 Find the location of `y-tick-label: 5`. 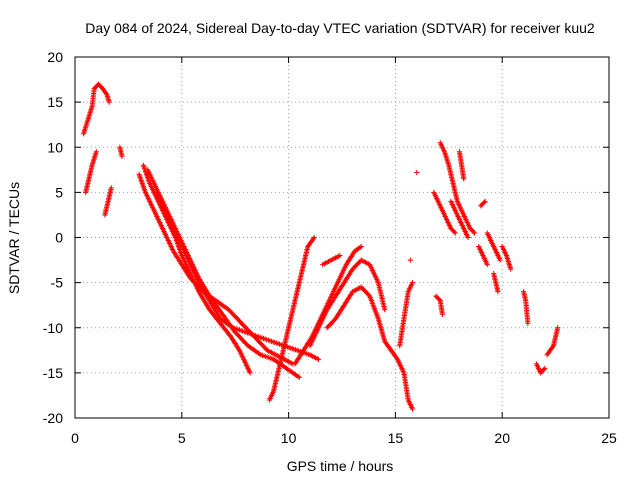

y-tick-label: 5 is located at coordinates (59, 192).